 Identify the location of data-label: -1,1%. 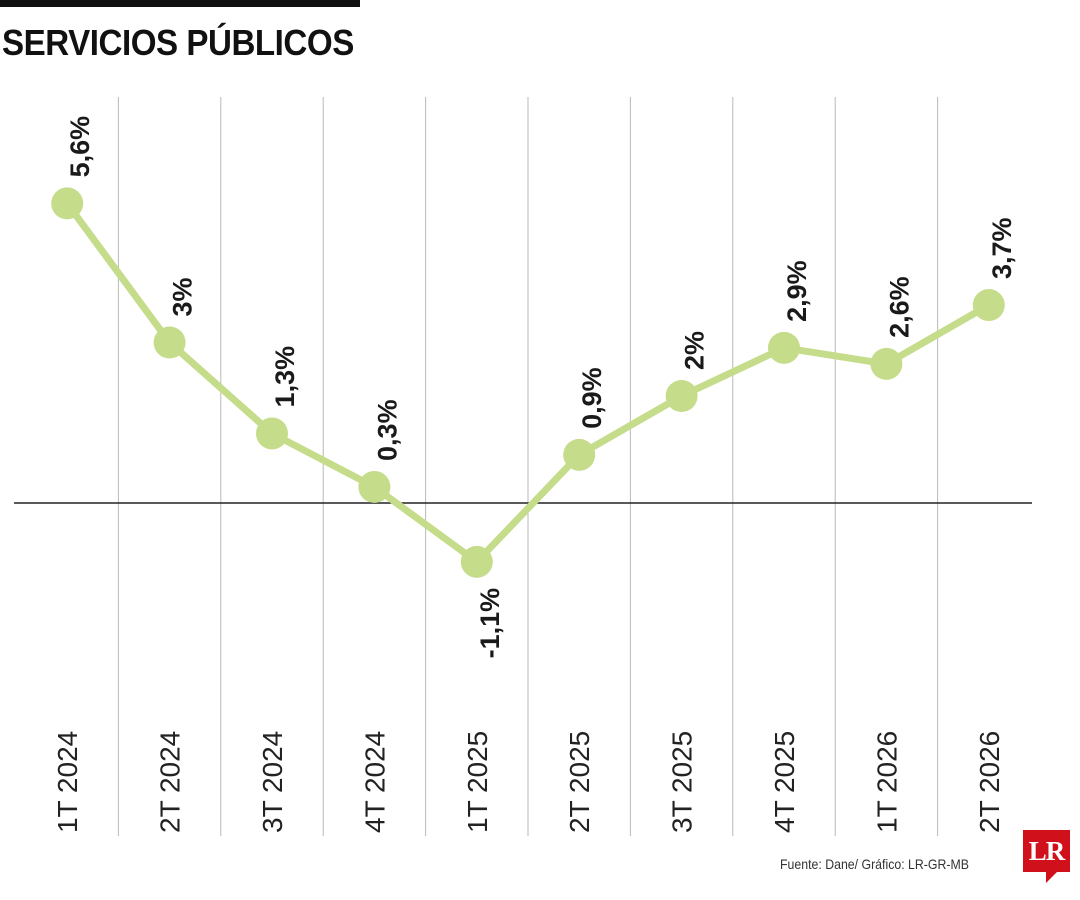
(490, 623).